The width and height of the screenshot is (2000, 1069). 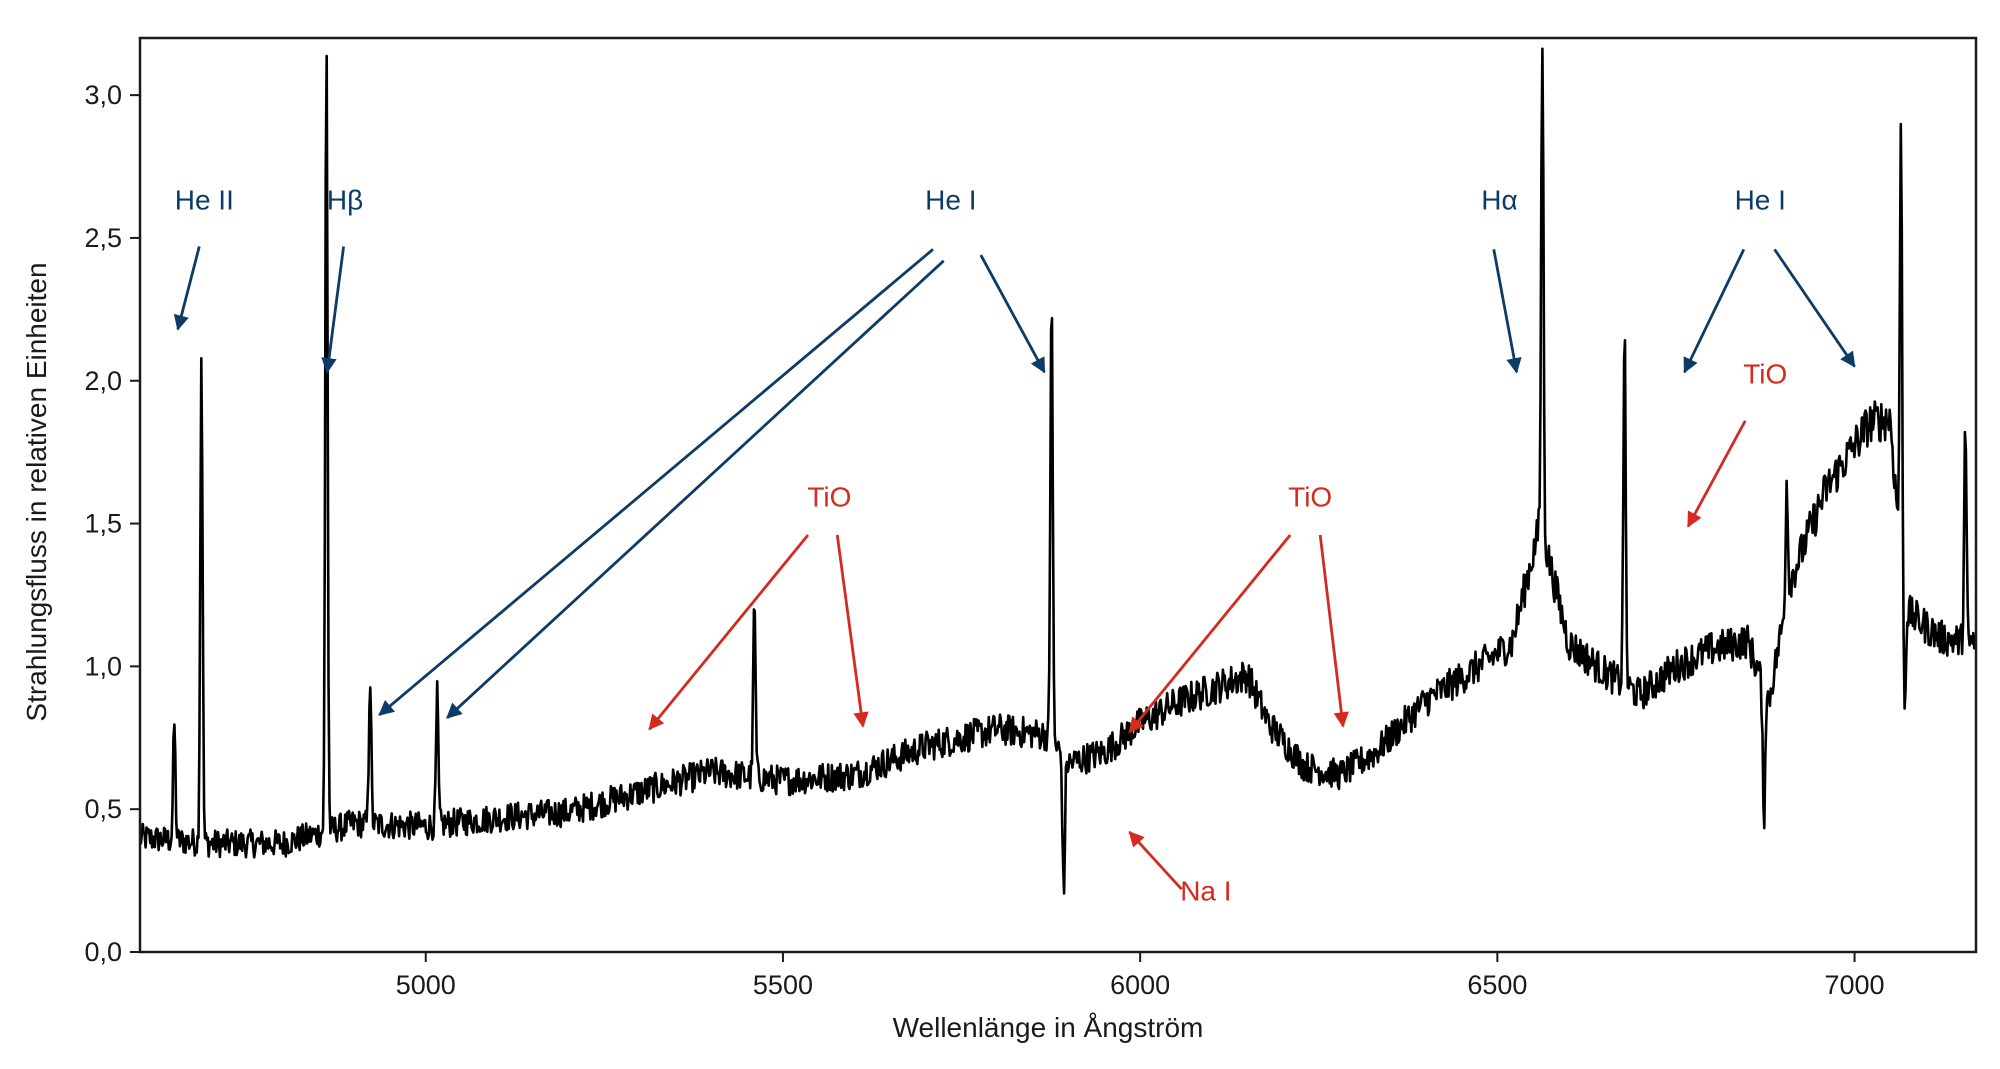 I want to click on x-tick-label: 6000, so click(x=1140, y=985).